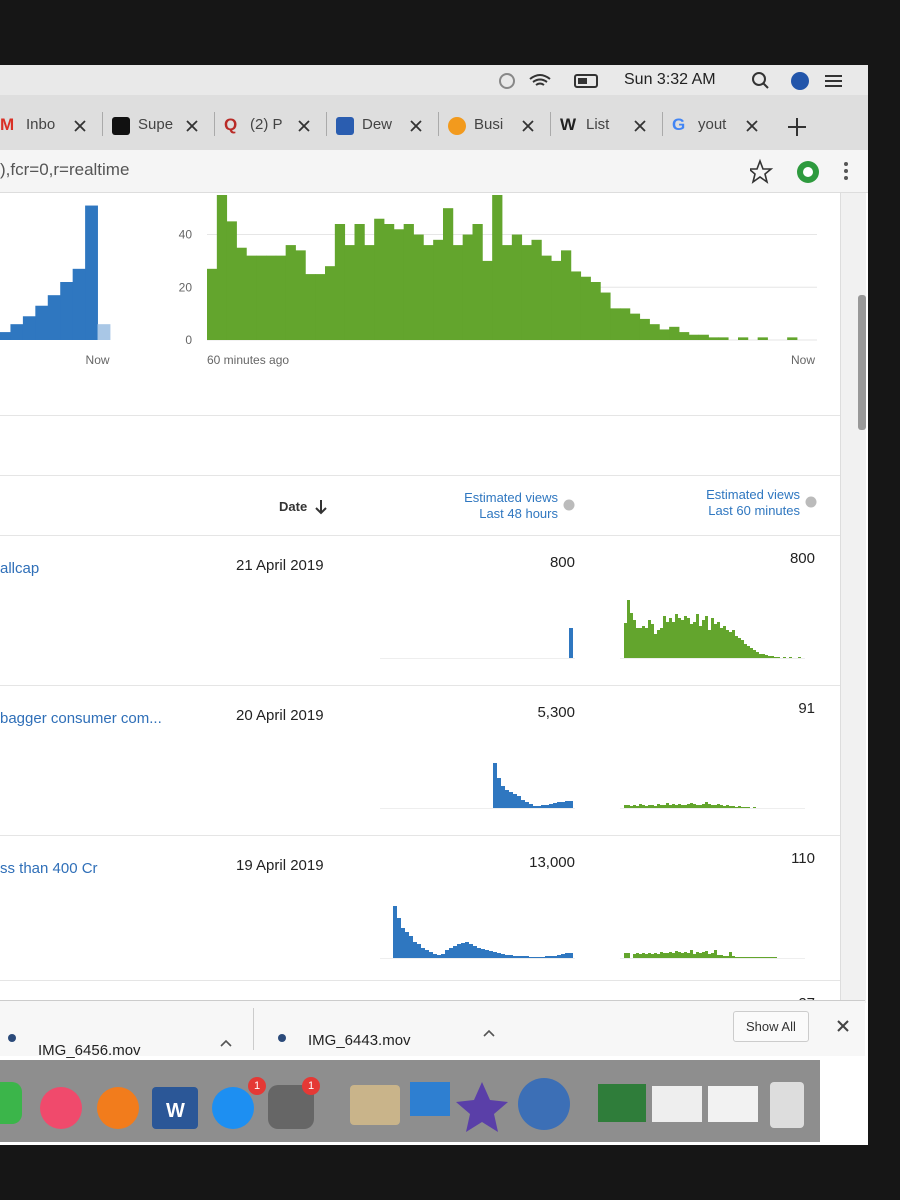  I want to click on file-name: IMG_6443.mov, so click(359, 1040).